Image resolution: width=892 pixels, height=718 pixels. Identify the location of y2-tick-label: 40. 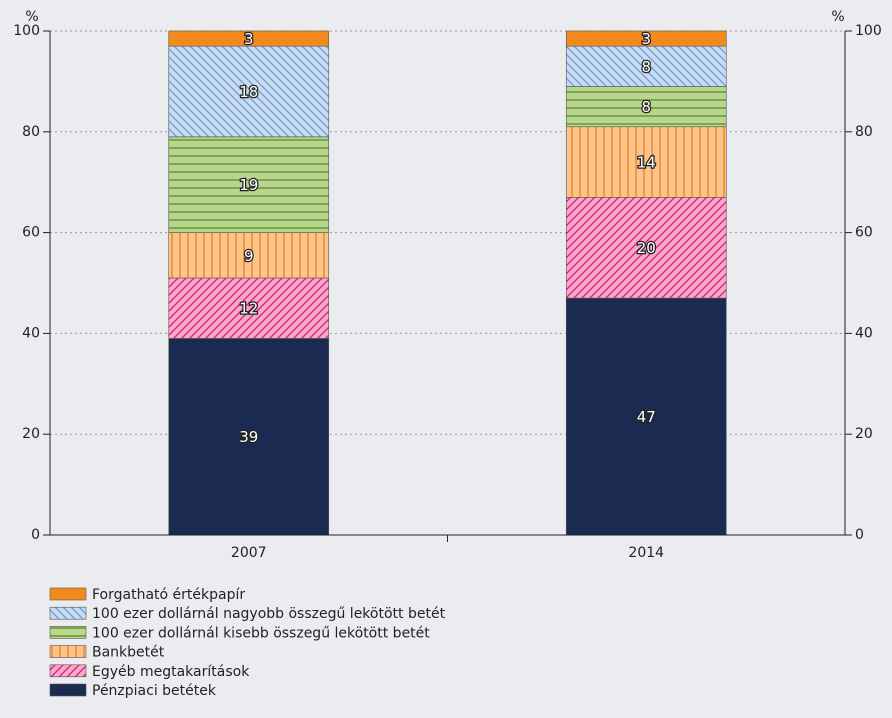
(864, 333).